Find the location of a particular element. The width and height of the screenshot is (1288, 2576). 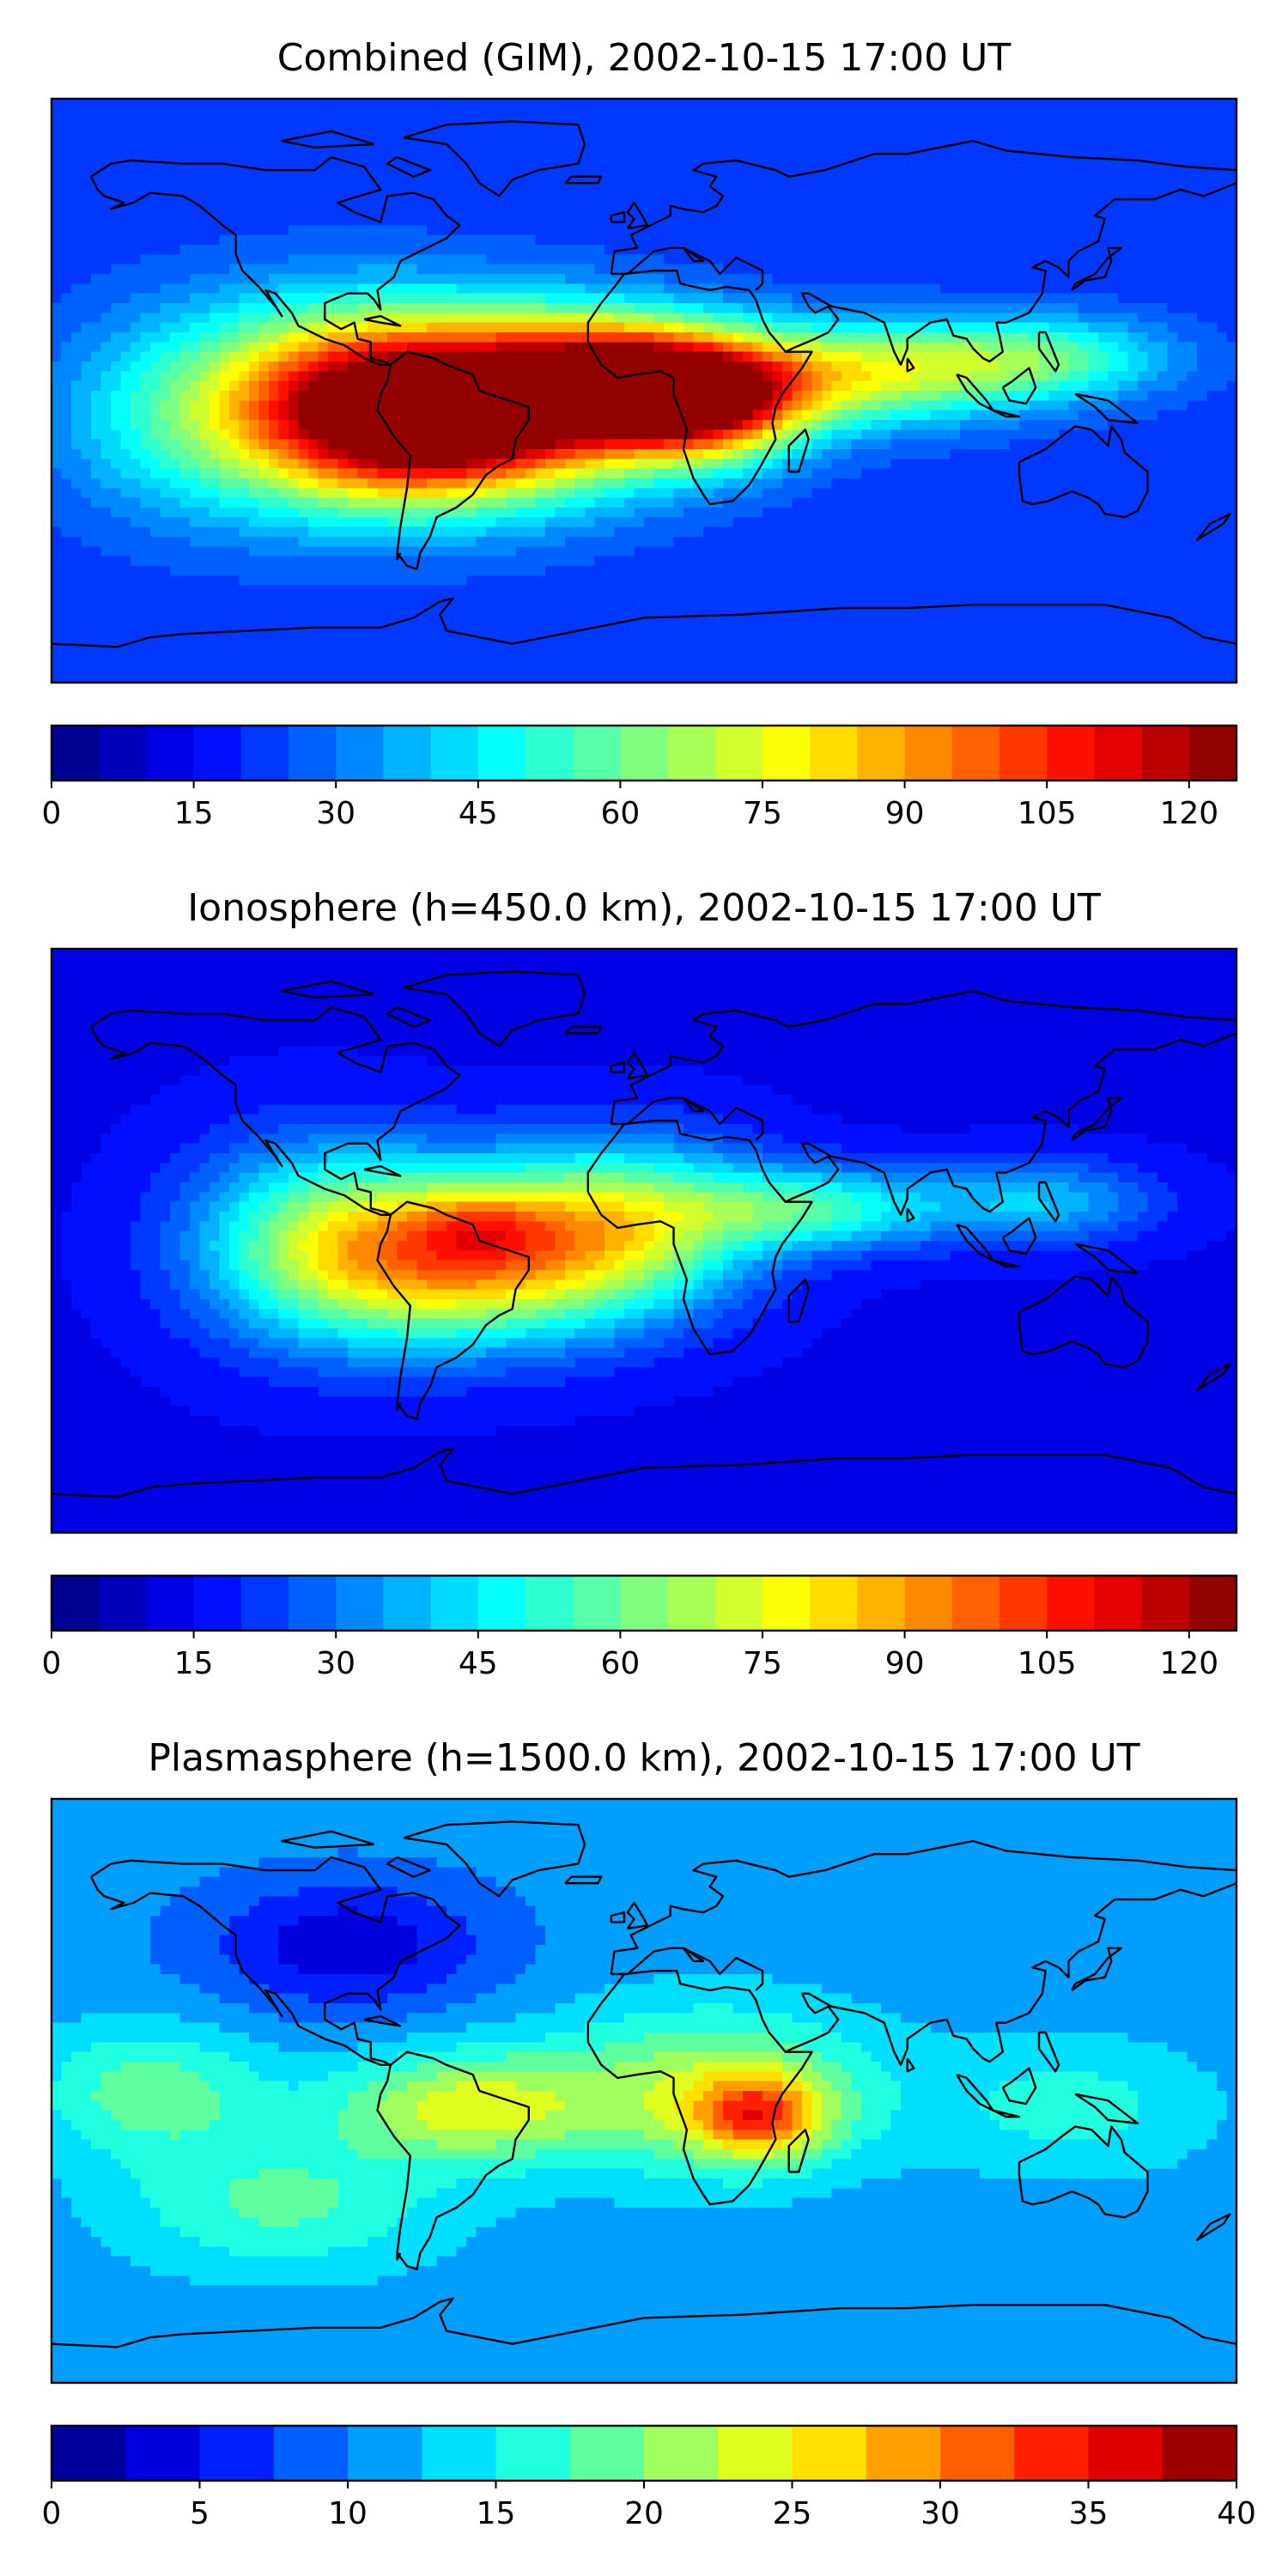

colorbar-tick-label: 15 is located at coordinates (194, 1664).